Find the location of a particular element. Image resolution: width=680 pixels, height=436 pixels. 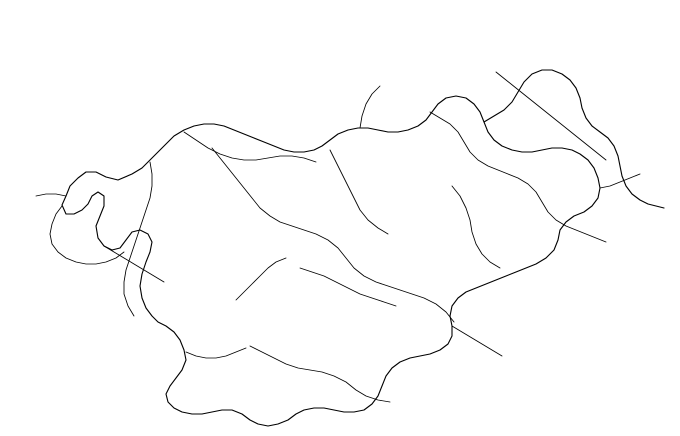

country-border-north-segment is located at coordinates (574, 139).